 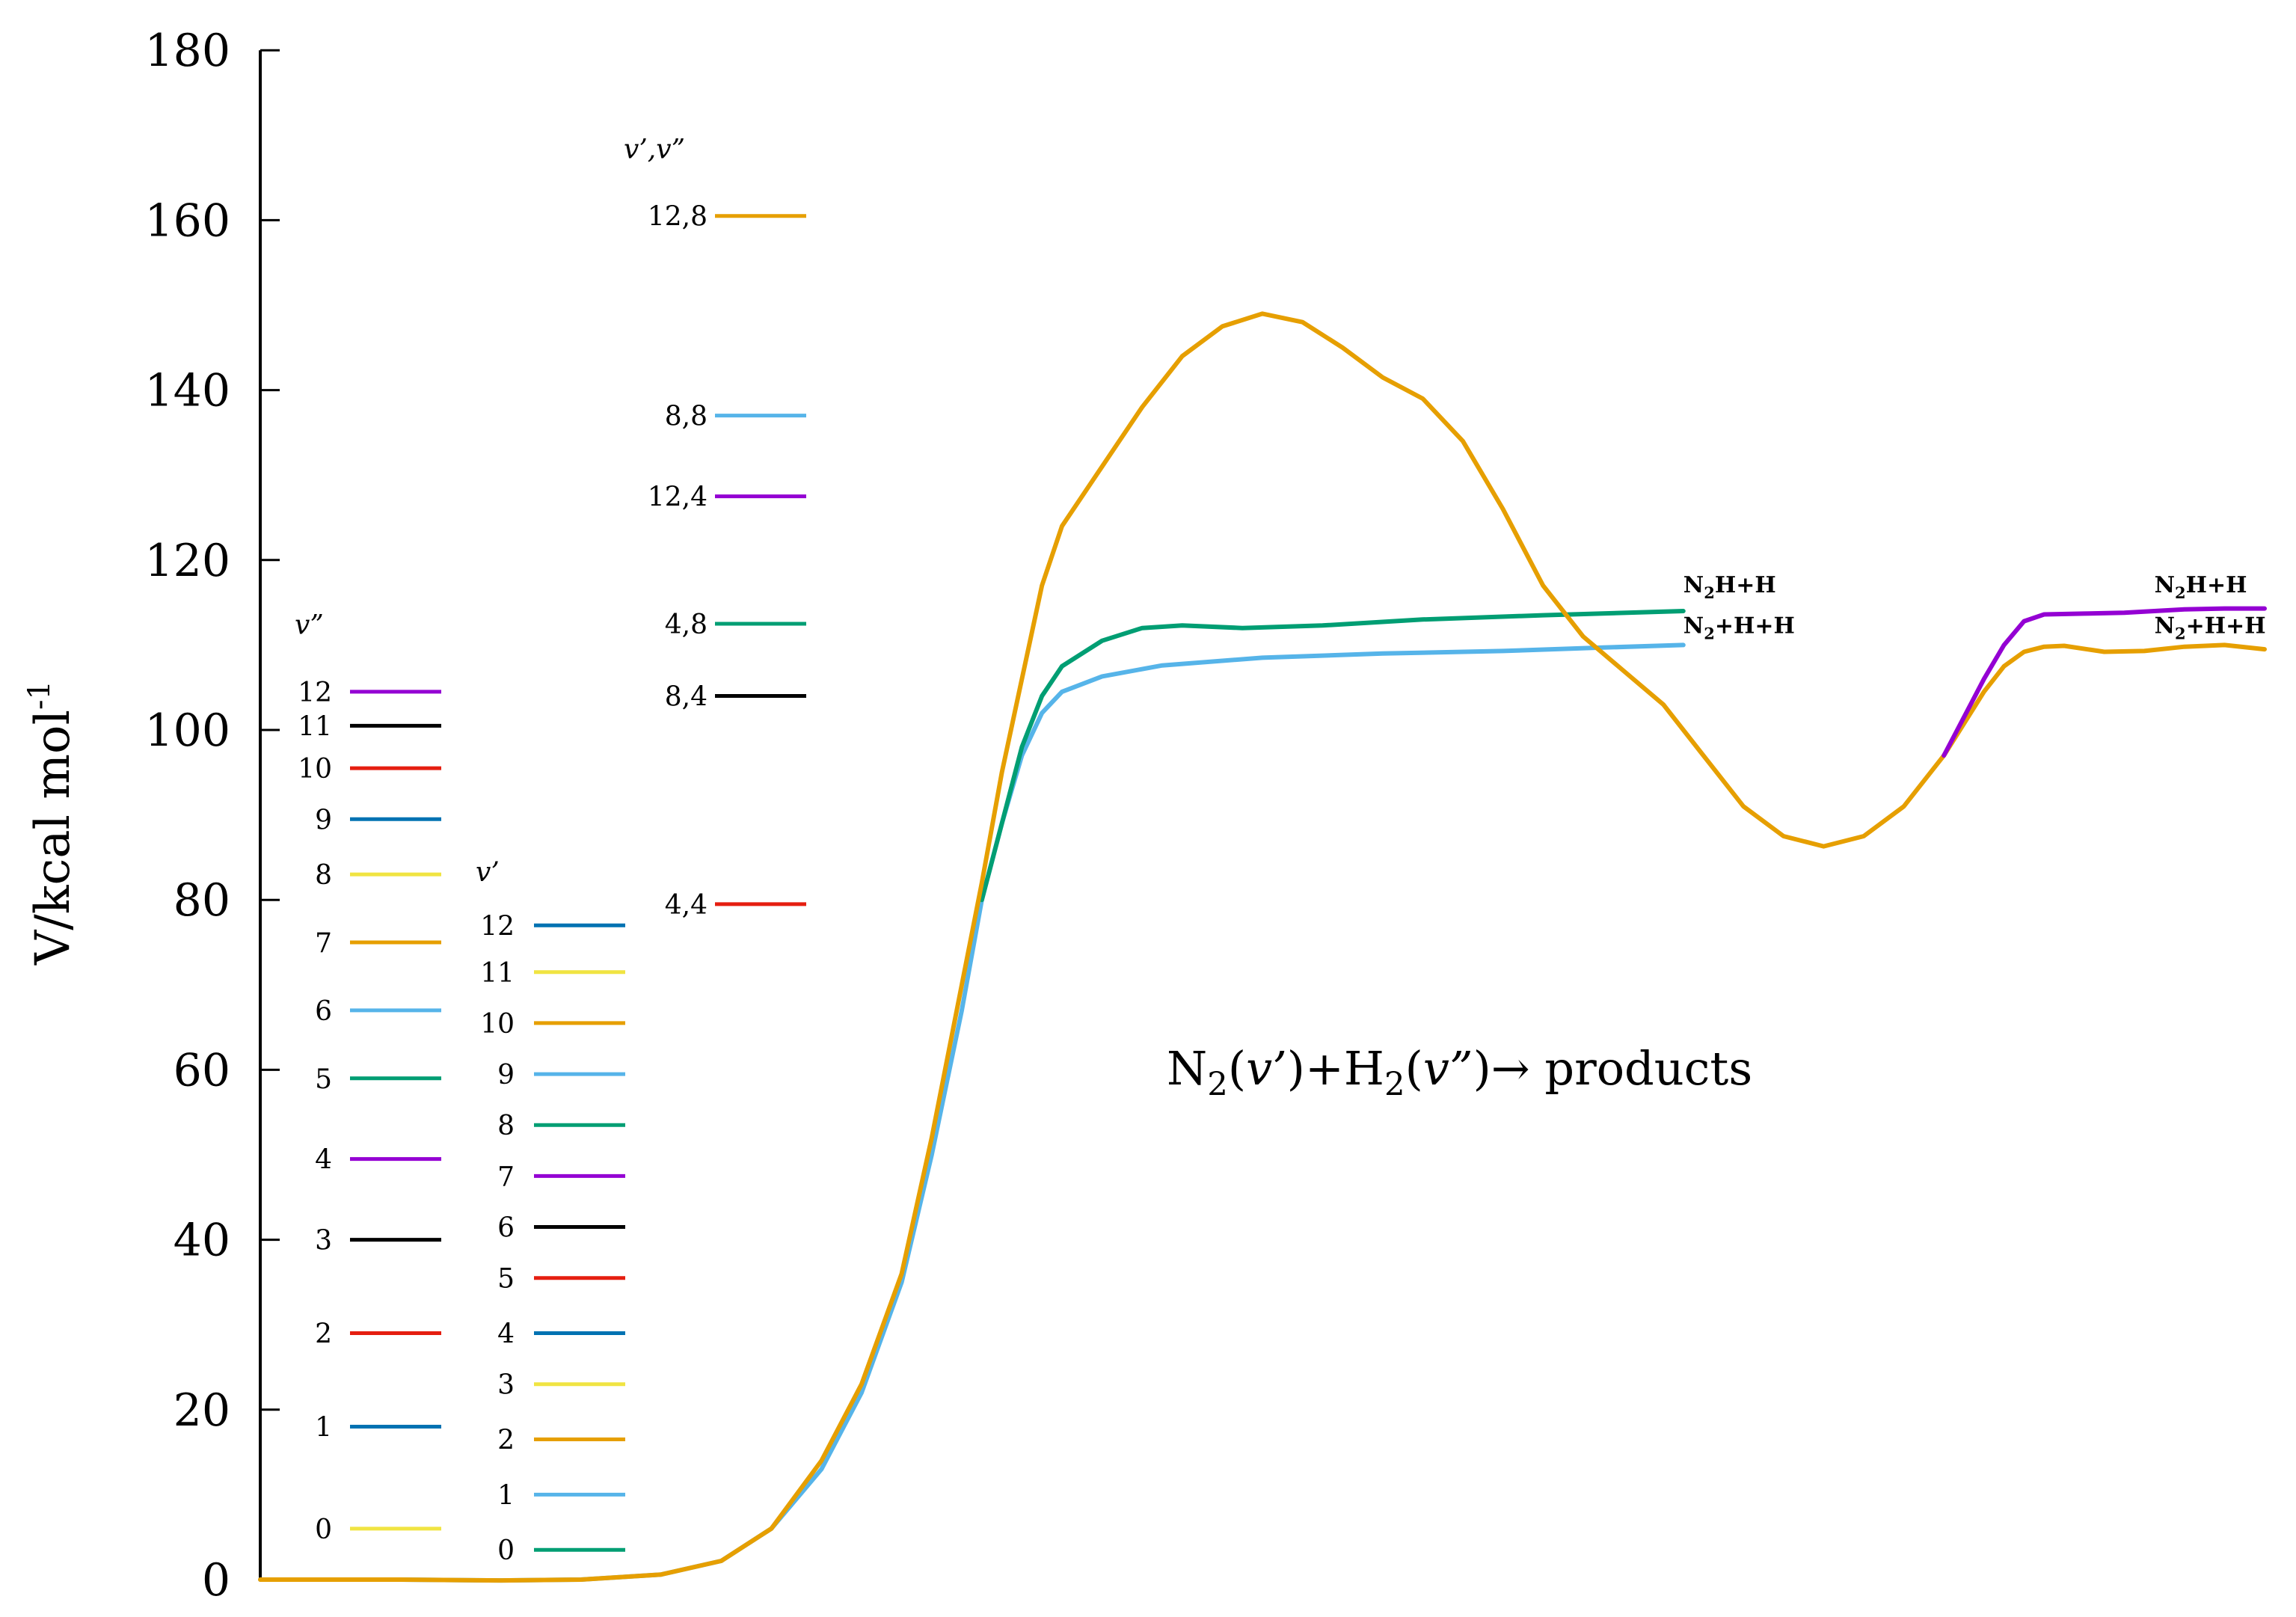 I want to click on v2-level-label: 12, so click(x=315, y=693).